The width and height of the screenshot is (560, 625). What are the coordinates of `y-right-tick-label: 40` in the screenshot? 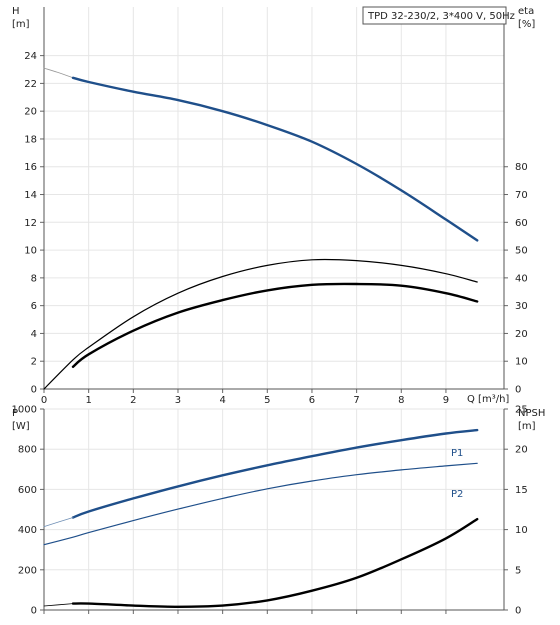 It's located at (521, 278).